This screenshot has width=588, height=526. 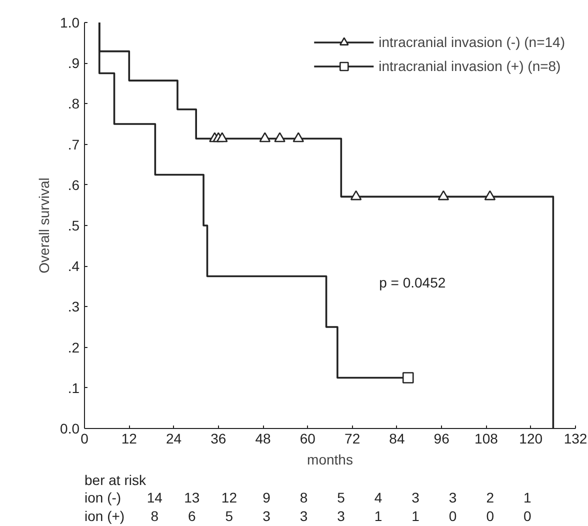 What do you see at coordinates (308, 438) in the screenshot?
I see `x-tick-label: 60` at bounding box center [308, 438].